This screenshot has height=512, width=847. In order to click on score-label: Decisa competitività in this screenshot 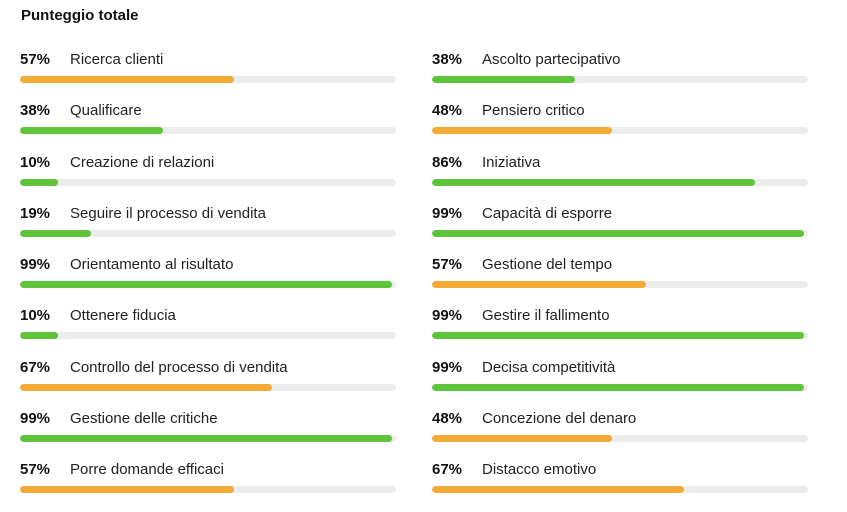, I will do `click(549, 367)`.